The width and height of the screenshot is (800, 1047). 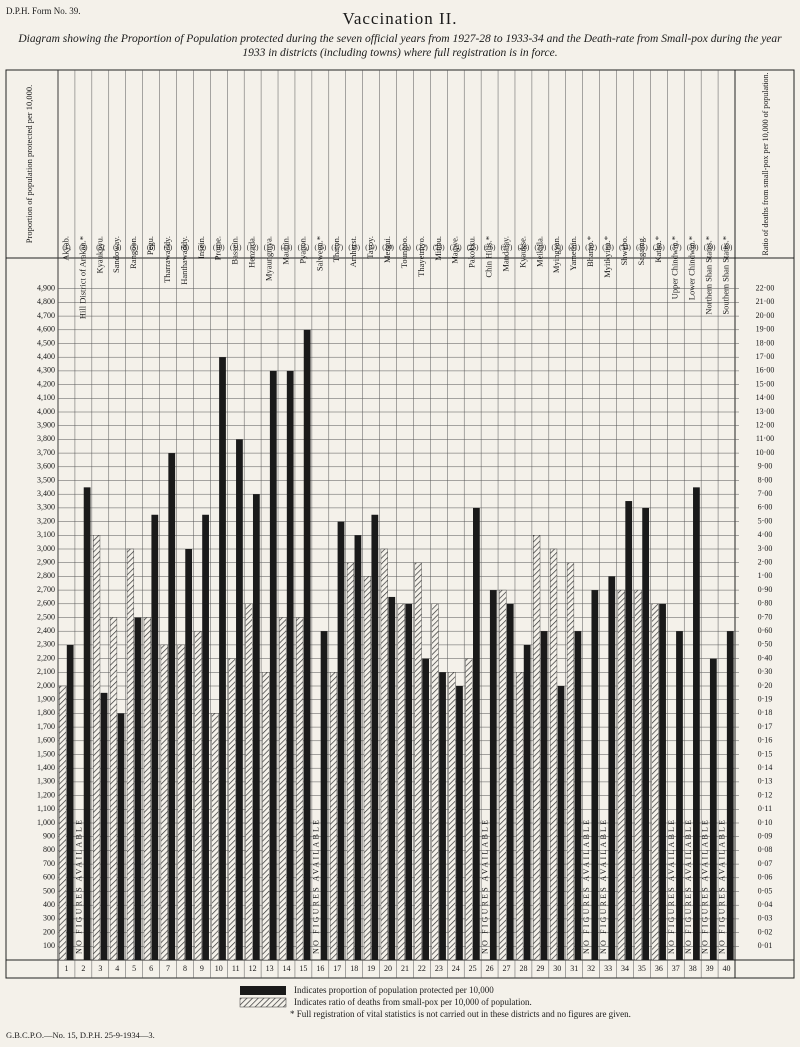 I want to click on column-number: 23, so click(x=439, y=968).